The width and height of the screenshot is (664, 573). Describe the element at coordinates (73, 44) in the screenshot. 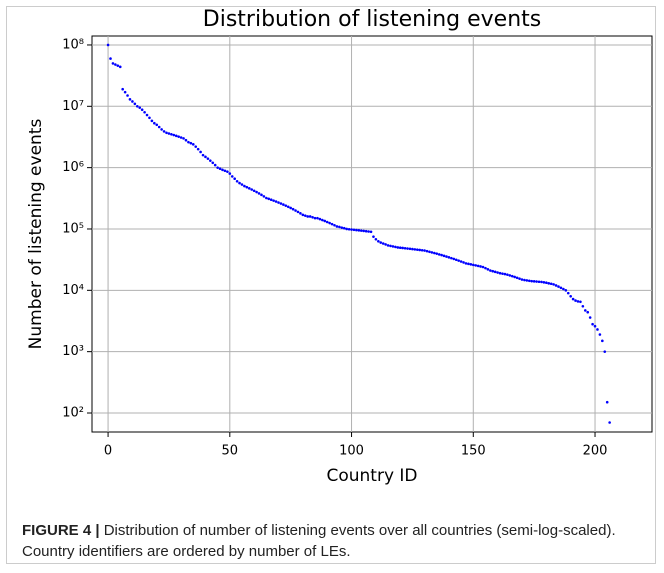

I see `y-tick-label: 10⁸` at that location.